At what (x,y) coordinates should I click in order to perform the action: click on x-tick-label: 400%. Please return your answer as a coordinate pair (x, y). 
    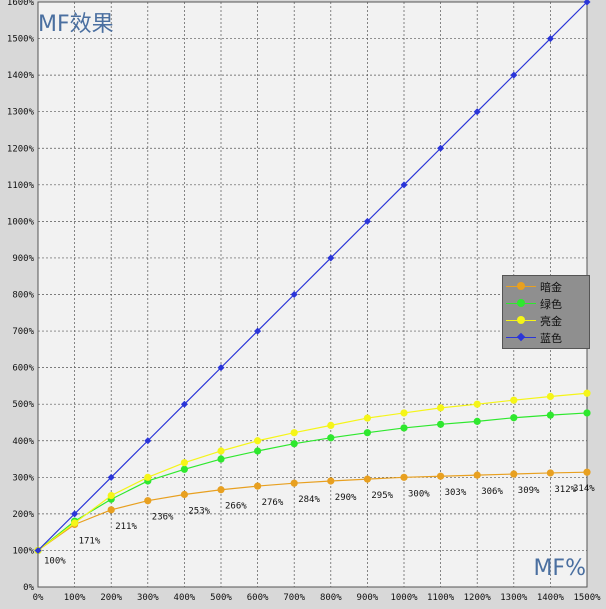
    Looking at the image, I should click on (185, 598).